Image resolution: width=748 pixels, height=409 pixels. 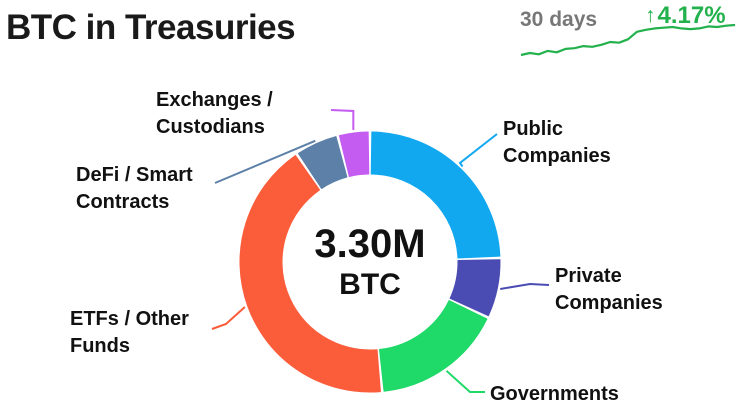 What do you see at coordinates (354, 154) in the screenshot?
I see `slice-exchanges-custodians` at bounding box center [354, 154].